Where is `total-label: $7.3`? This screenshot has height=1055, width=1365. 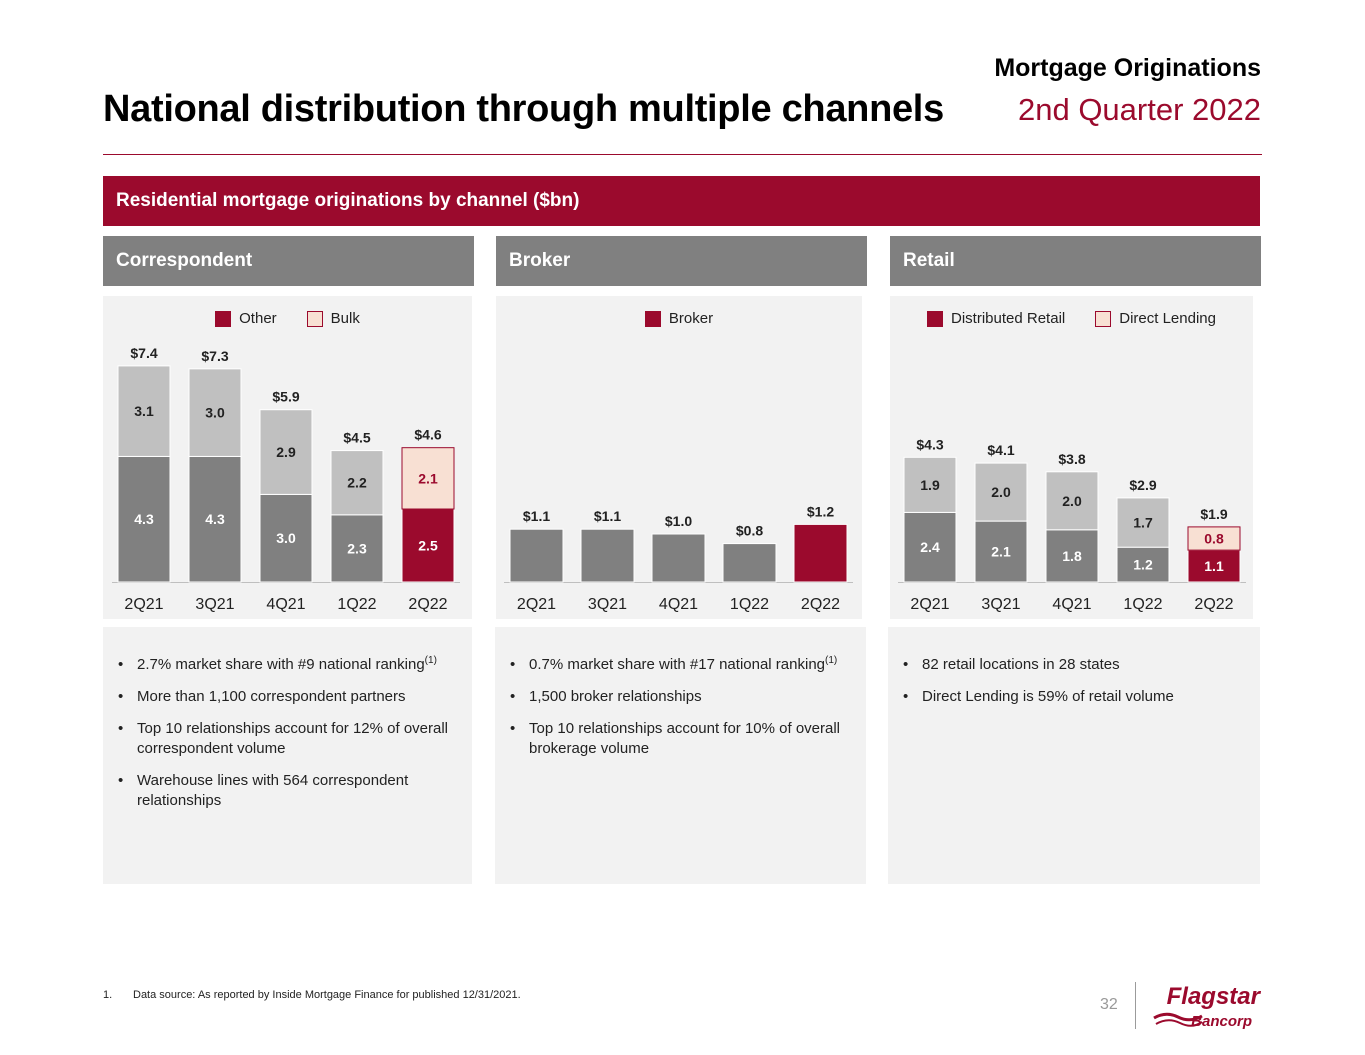
total-label: $7.3 is located at coordinates (214, 356).